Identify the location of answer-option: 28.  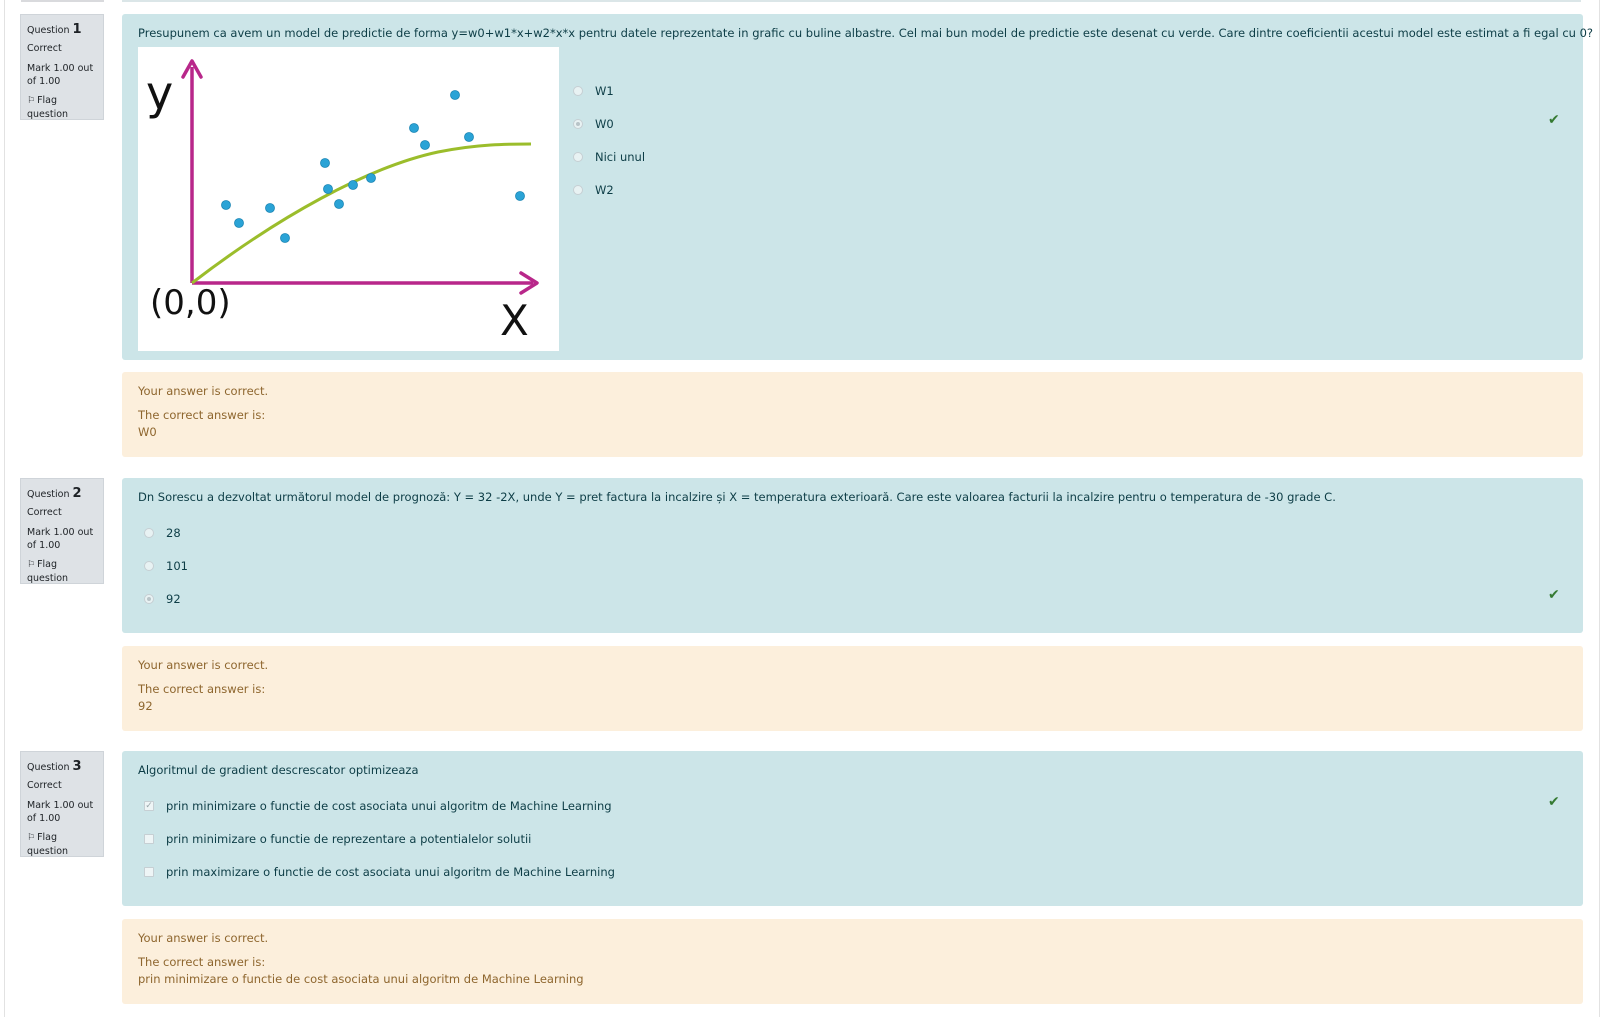
(162, 533).